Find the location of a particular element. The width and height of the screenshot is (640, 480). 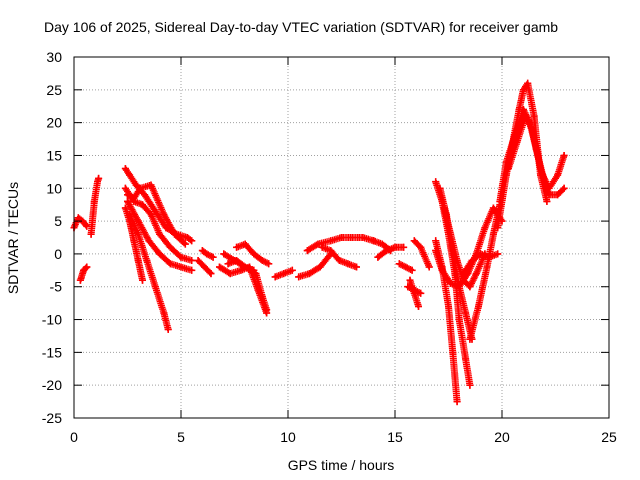

x-tick-label: 25 is located at coordinates (609, 437).